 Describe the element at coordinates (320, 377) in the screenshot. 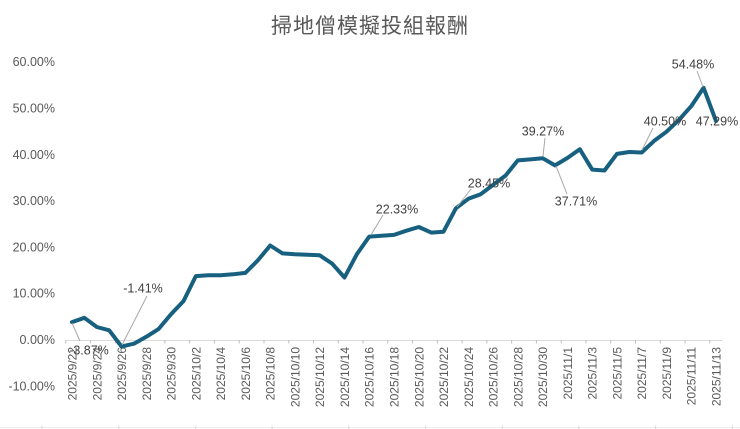

I see `x-axis-tick-label: 2025/10/12` at that location.